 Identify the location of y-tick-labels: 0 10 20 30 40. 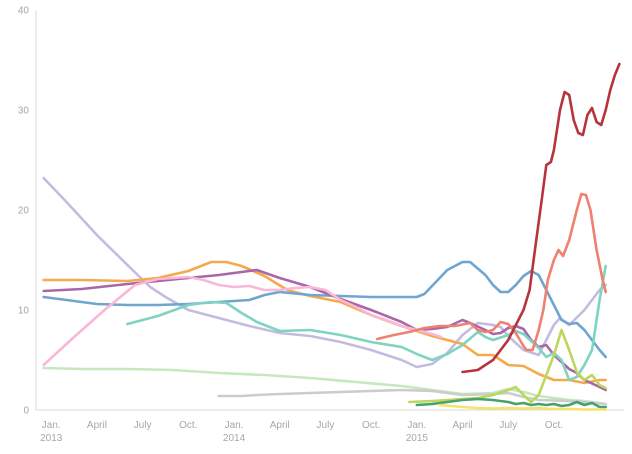
(24, 211).